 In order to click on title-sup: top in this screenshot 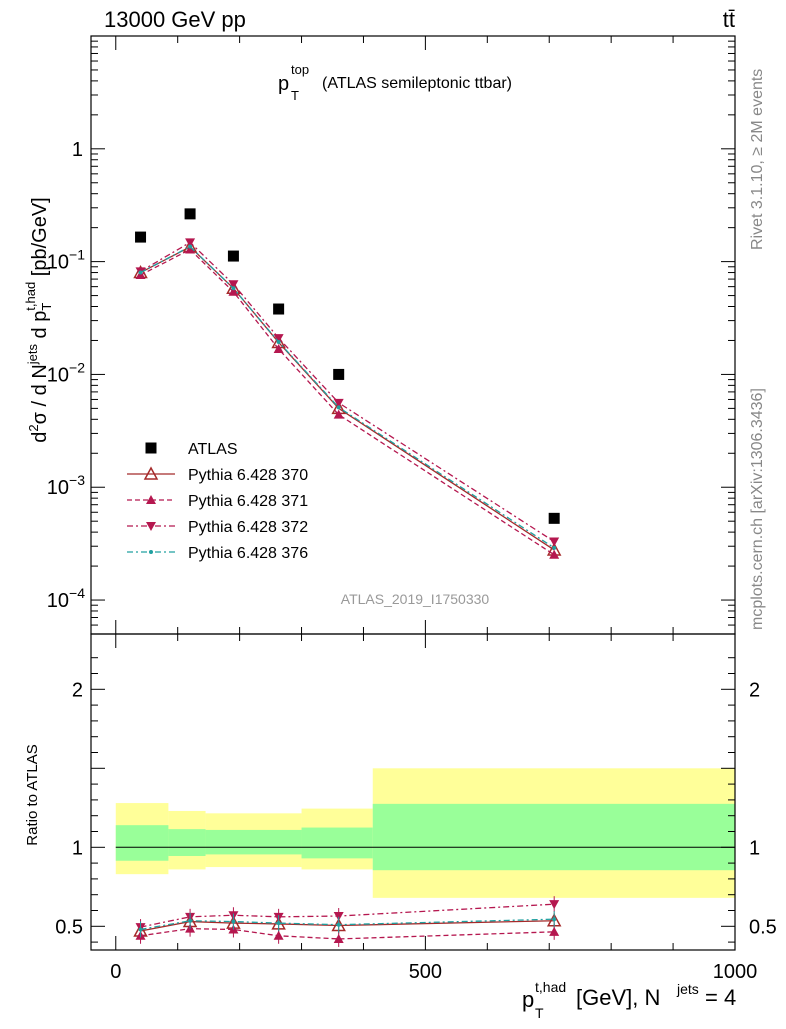, I will do `click(300, 69)`.